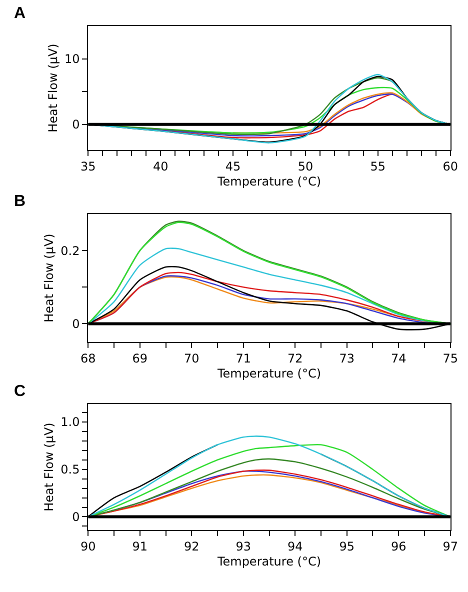  I want to click on y-tick-label: 0.5, so click(70, 469).